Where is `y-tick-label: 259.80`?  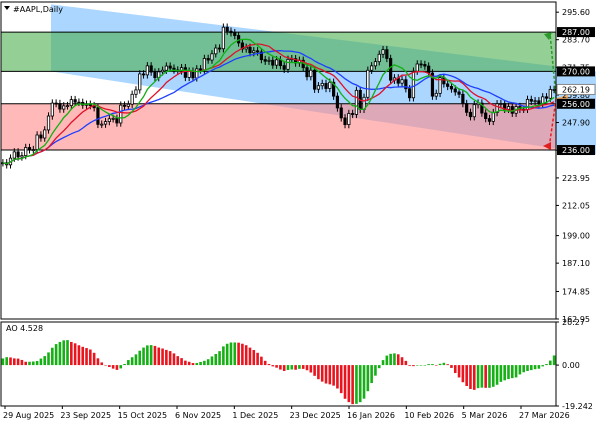 y-tick-label: 259.80 is located at coordinates (576, 95).